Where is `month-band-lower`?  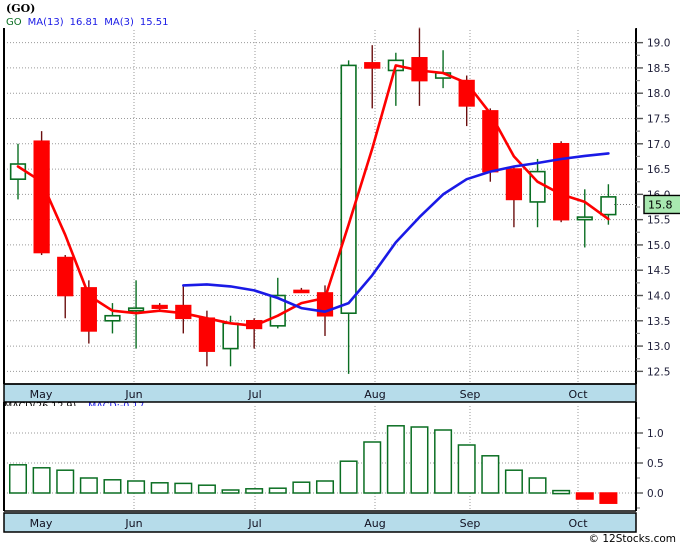 month-band-lower is located at coordinates (320, 522).